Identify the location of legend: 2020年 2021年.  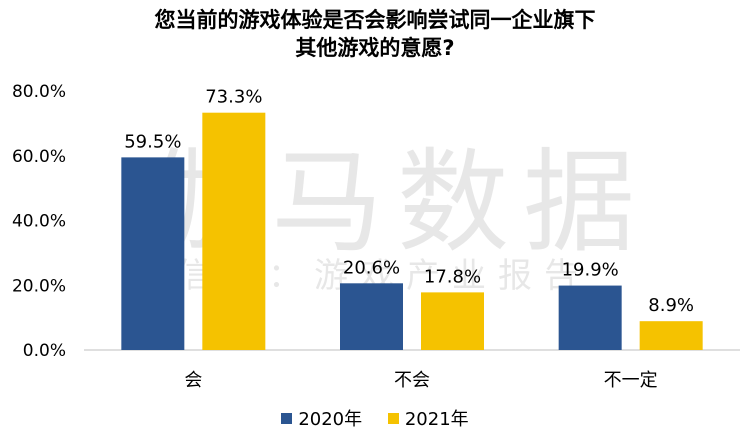
(375, 418).